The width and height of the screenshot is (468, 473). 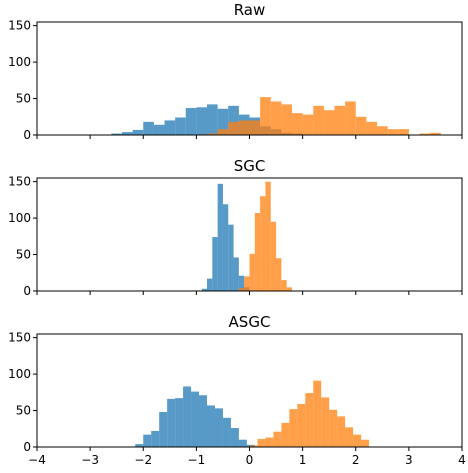 I want to click on x-tick-label: 0, so click(x=250, y=460).